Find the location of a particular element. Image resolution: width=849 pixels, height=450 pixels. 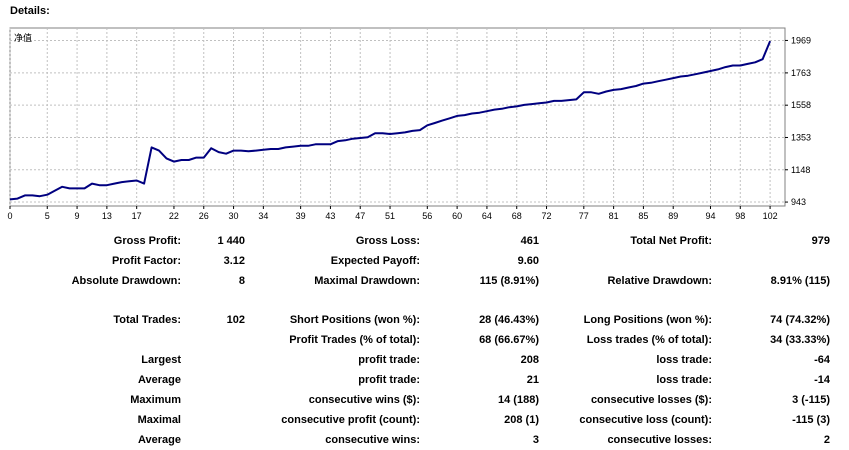

y-tick-label: 1353 is located at coordinates (801, 137).